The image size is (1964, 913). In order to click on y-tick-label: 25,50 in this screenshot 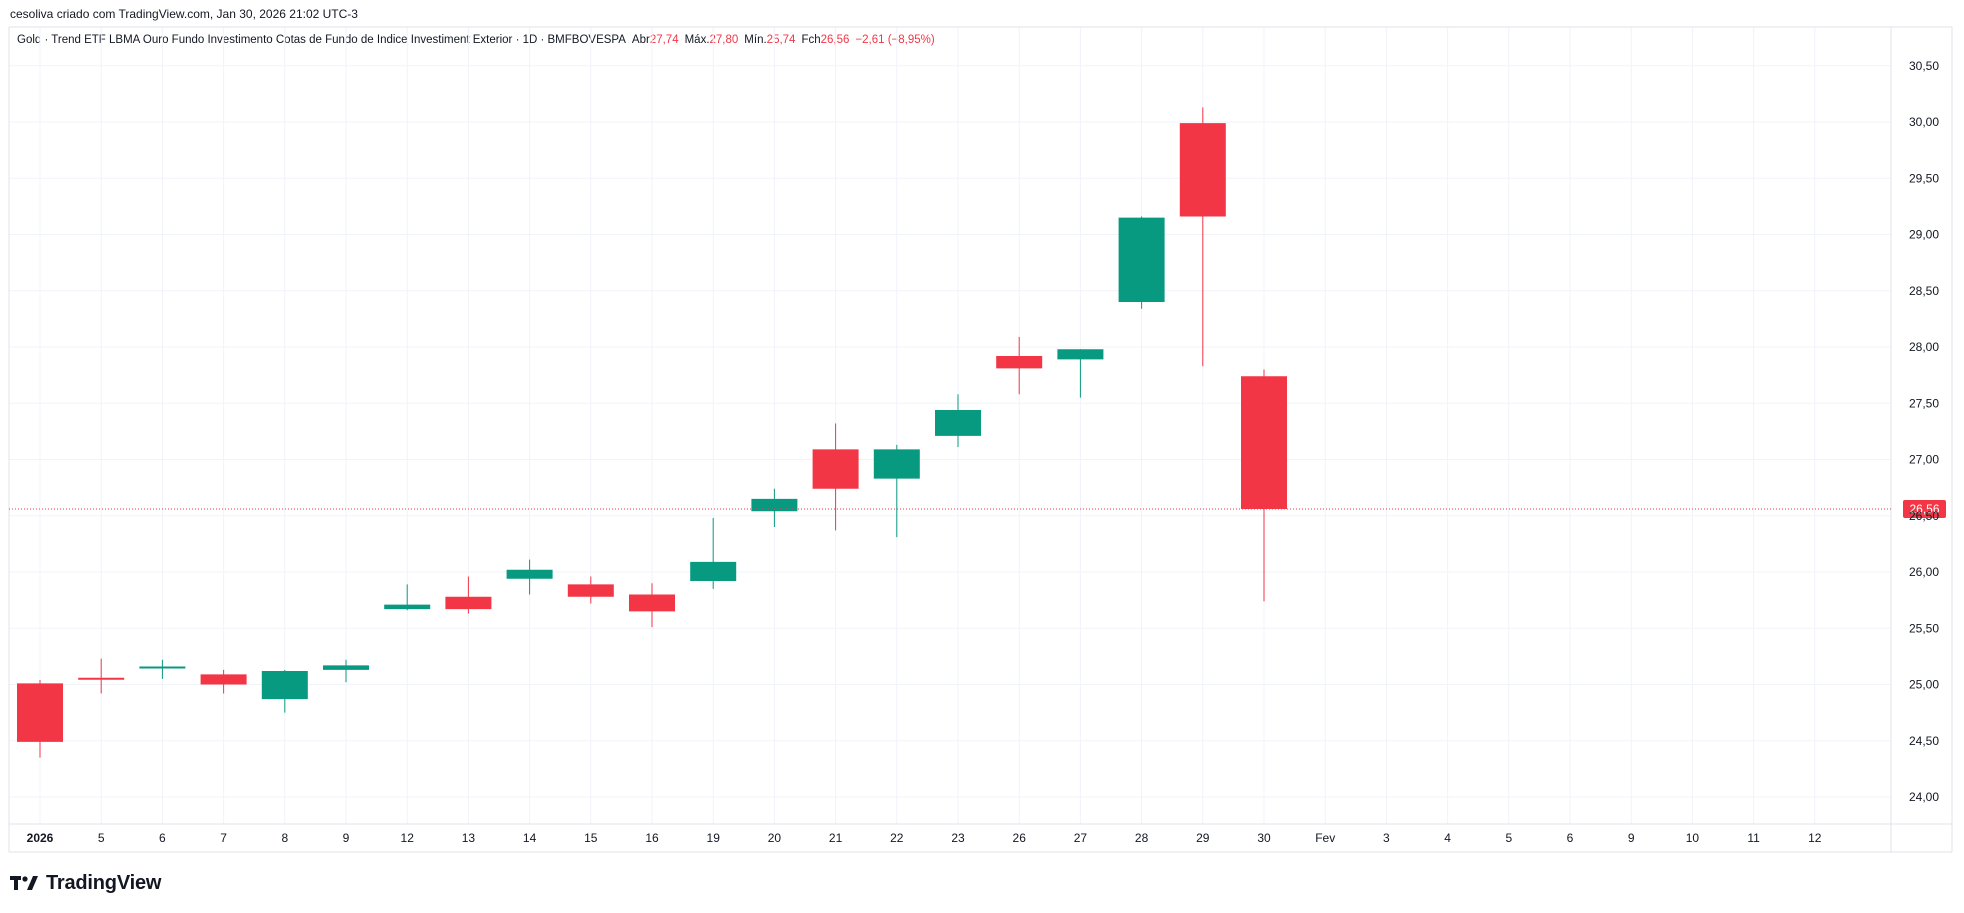, I will do `click(1924, 628)`.